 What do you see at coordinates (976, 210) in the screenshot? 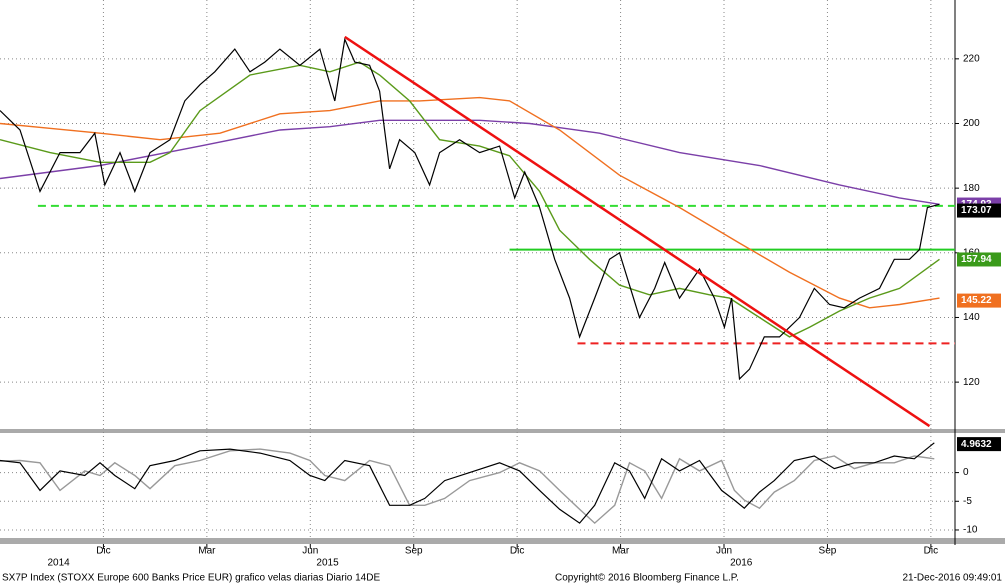
I see `price-label: 173.07` at bounding box center [976, 210].